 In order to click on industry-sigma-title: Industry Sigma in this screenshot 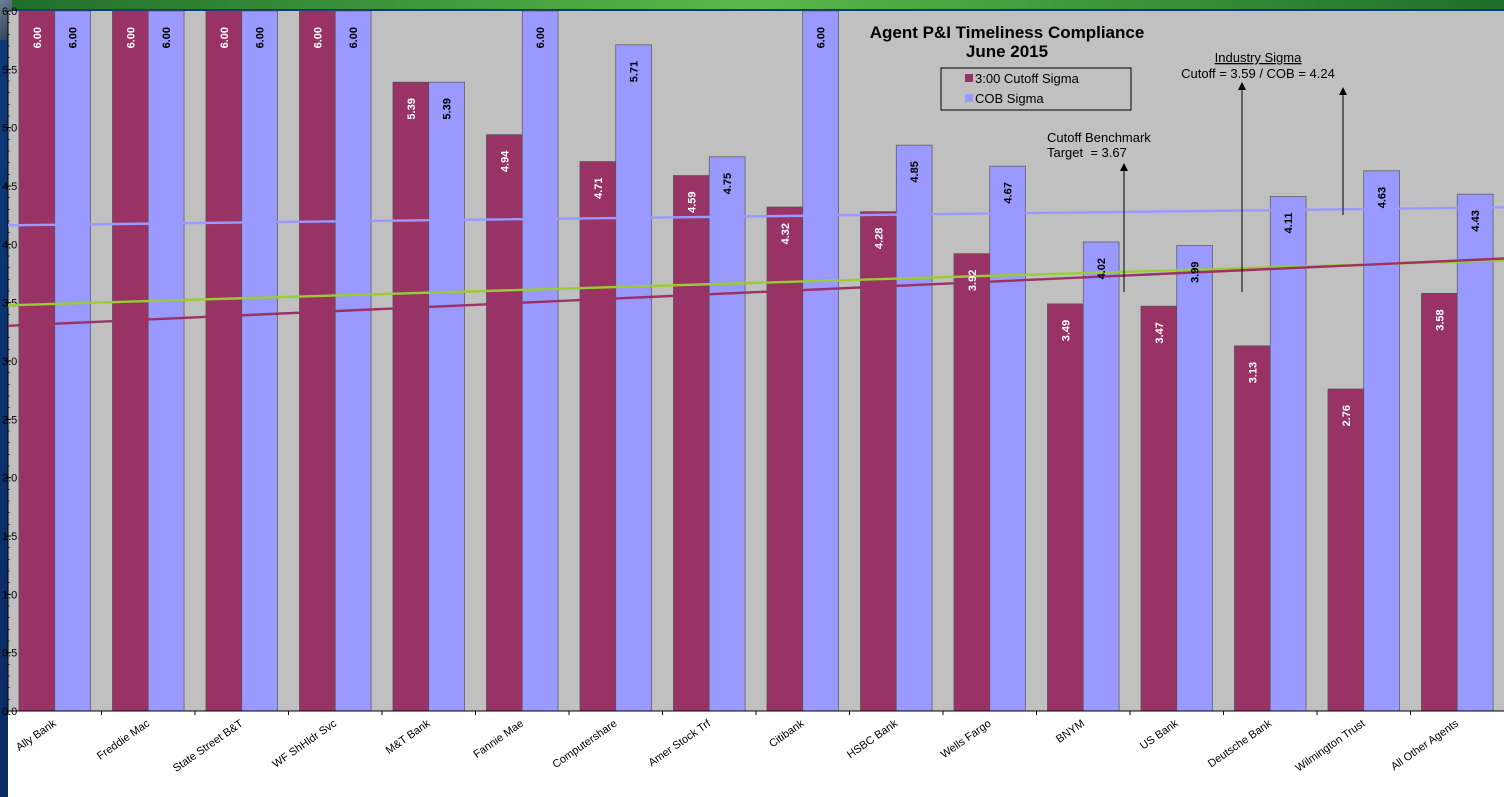, I will do `click(1258, 57)`.